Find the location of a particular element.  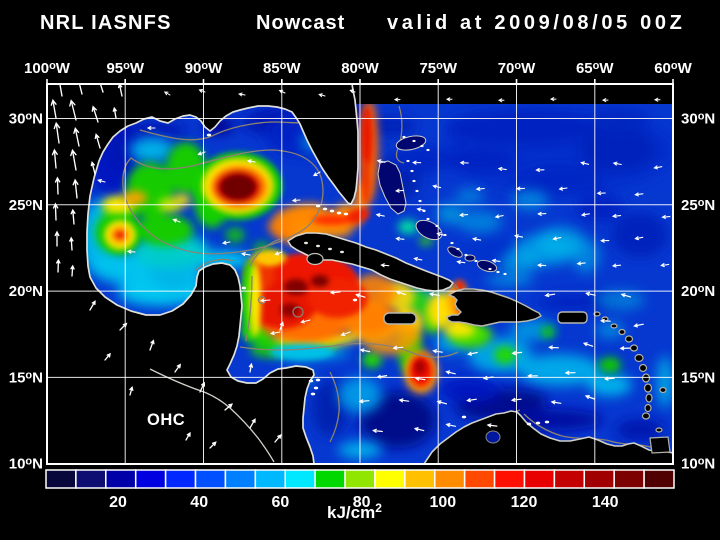

svg-text: kJ/cm2 is located at coordinates (354, 511).